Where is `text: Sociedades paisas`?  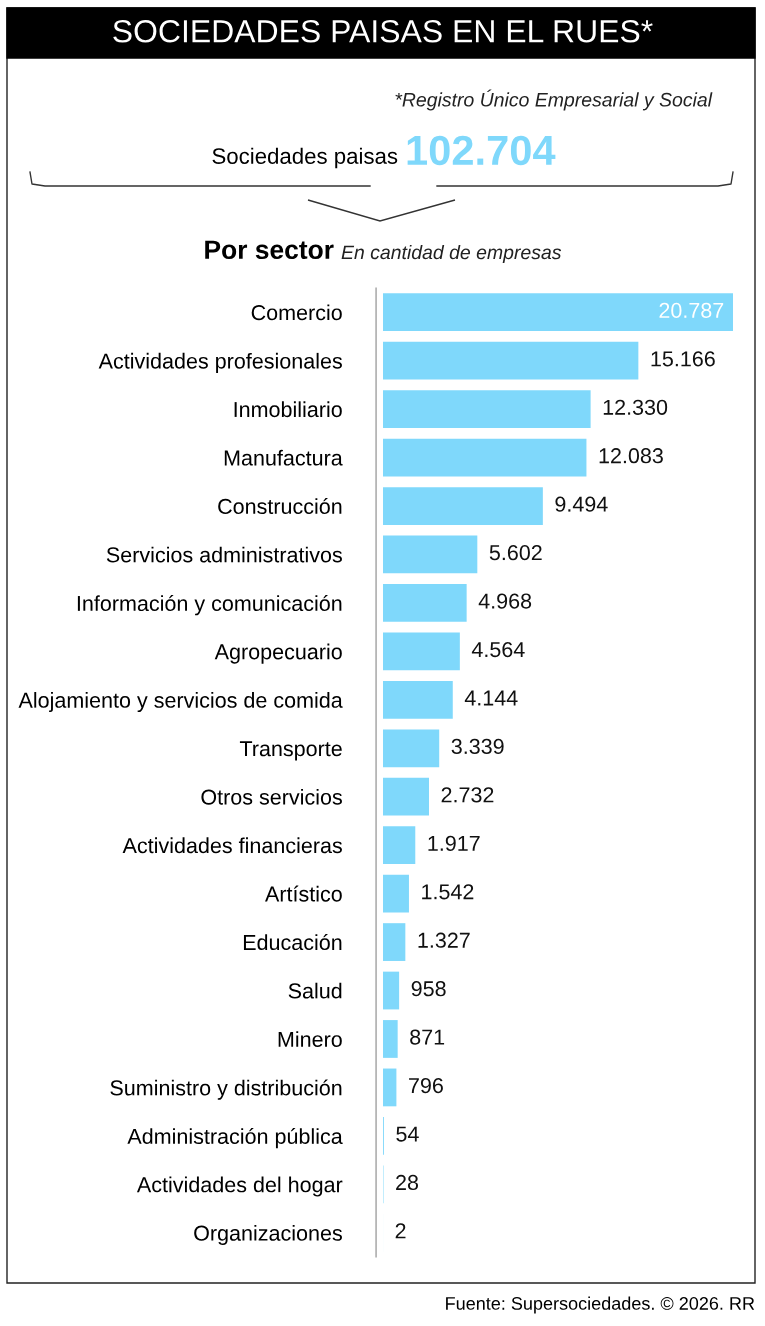 text: Sociedades paisas is located at coordinates (305, 158).